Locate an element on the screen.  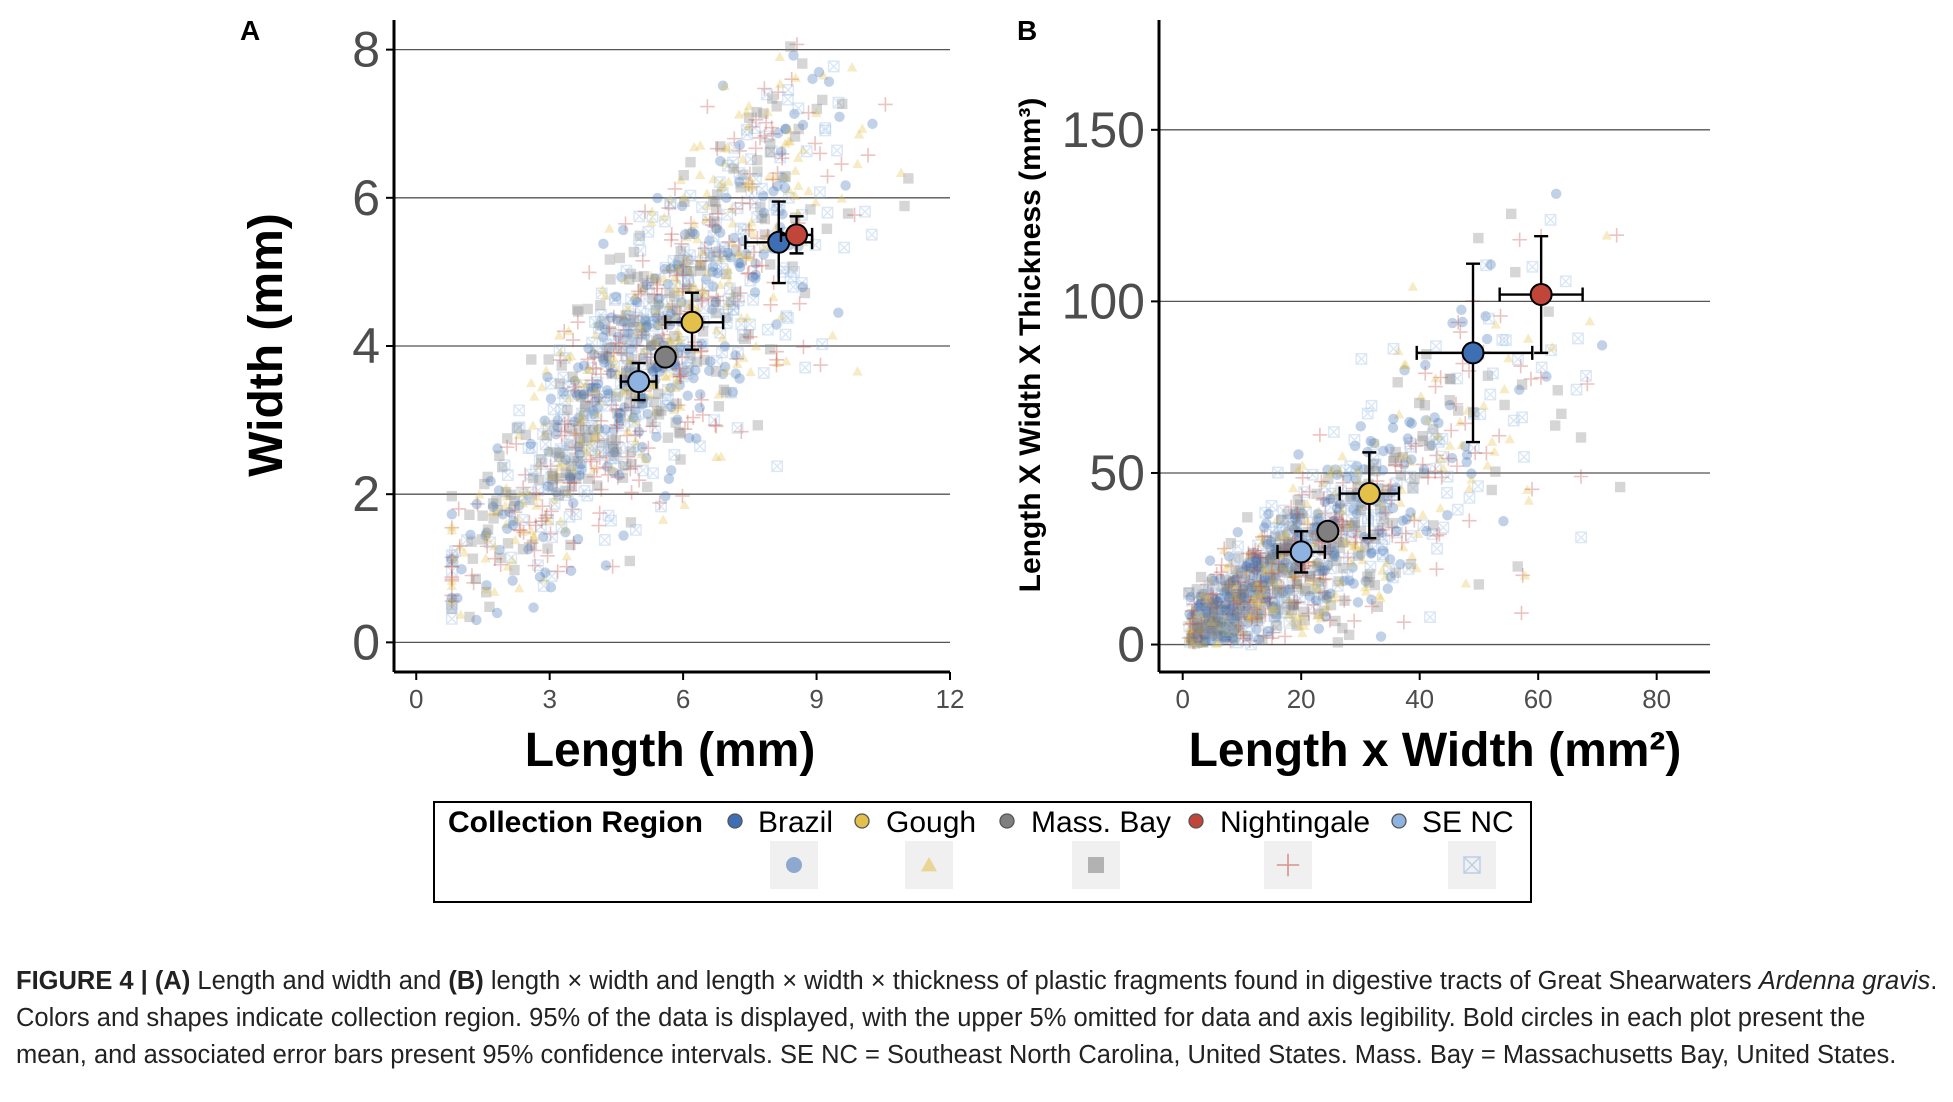
caption-figure-label: FIGURE 4 | is located at coordinates (82, 981).